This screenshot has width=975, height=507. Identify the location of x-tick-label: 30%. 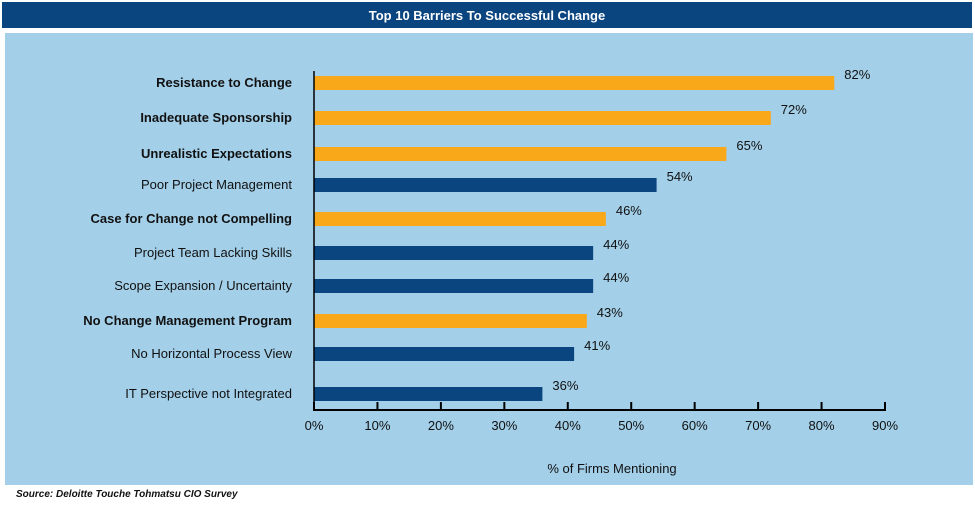
(504, 425).